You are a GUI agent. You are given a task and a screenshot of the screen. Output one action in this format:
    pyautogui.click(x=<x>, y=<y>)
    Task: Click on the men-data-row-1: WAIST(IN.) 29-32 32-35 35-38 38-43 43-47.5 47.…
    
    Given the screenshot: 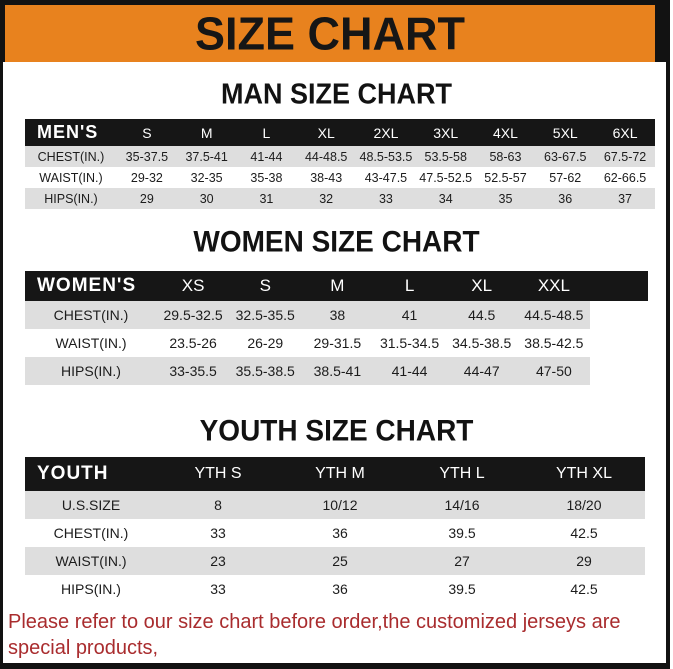 What is the action you would take?
    pyautogui.click(x=340, y=177)
    